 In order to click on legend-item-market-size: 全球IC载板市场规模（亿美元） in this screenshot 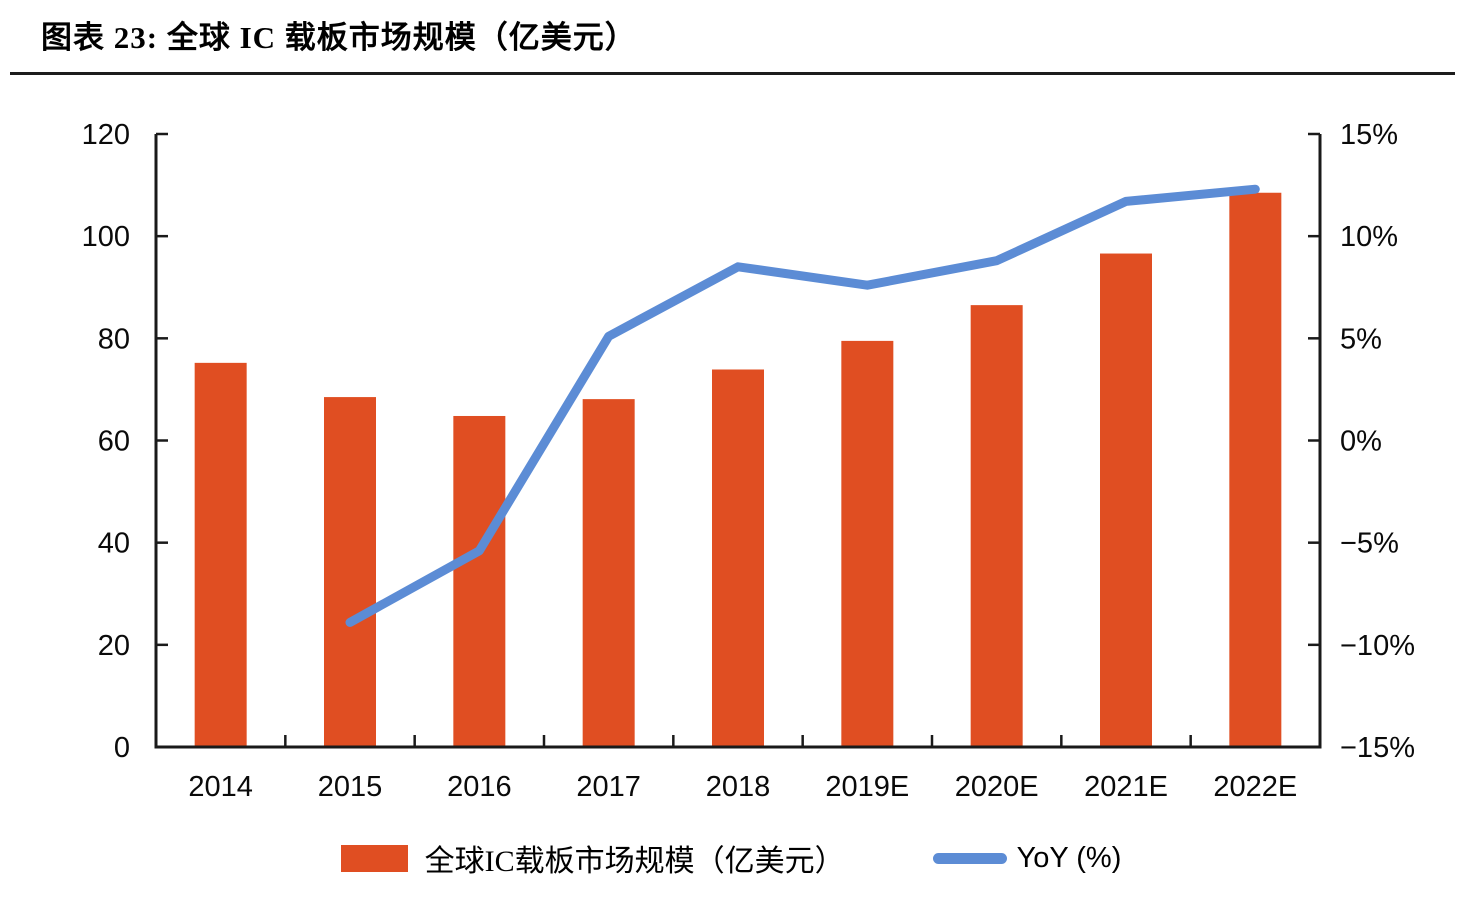, I will do `click(592, 858)`.